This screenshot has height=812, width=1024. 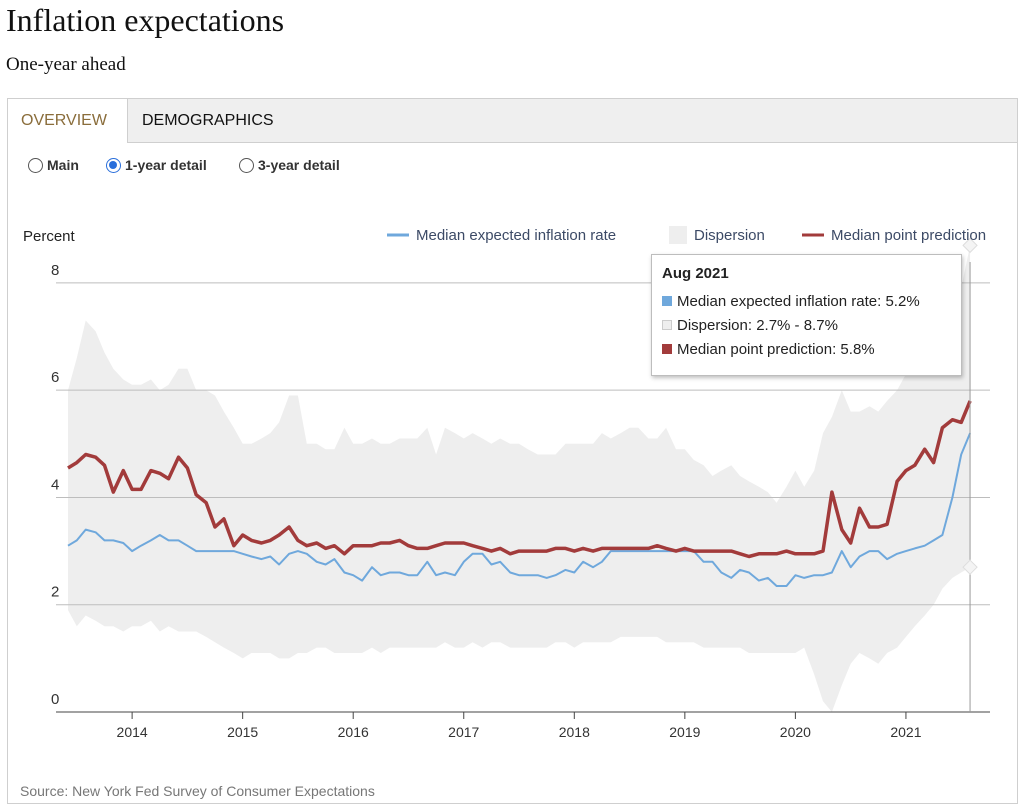 I want to click on y-tick-label-8: 8, so click(x=55, y=270).